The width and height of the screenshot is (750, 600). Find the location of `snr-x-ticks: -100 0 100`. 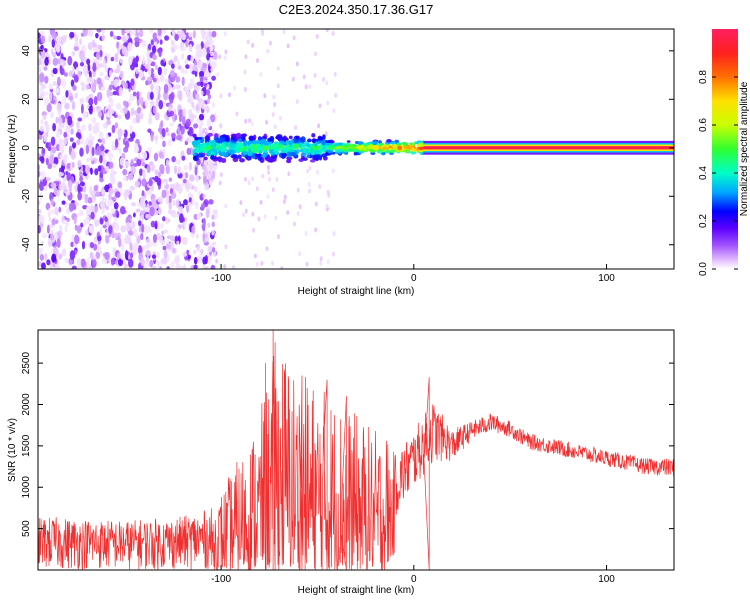

snr-x-ticks: -100 0 100 is located at coordinates (413, 575).